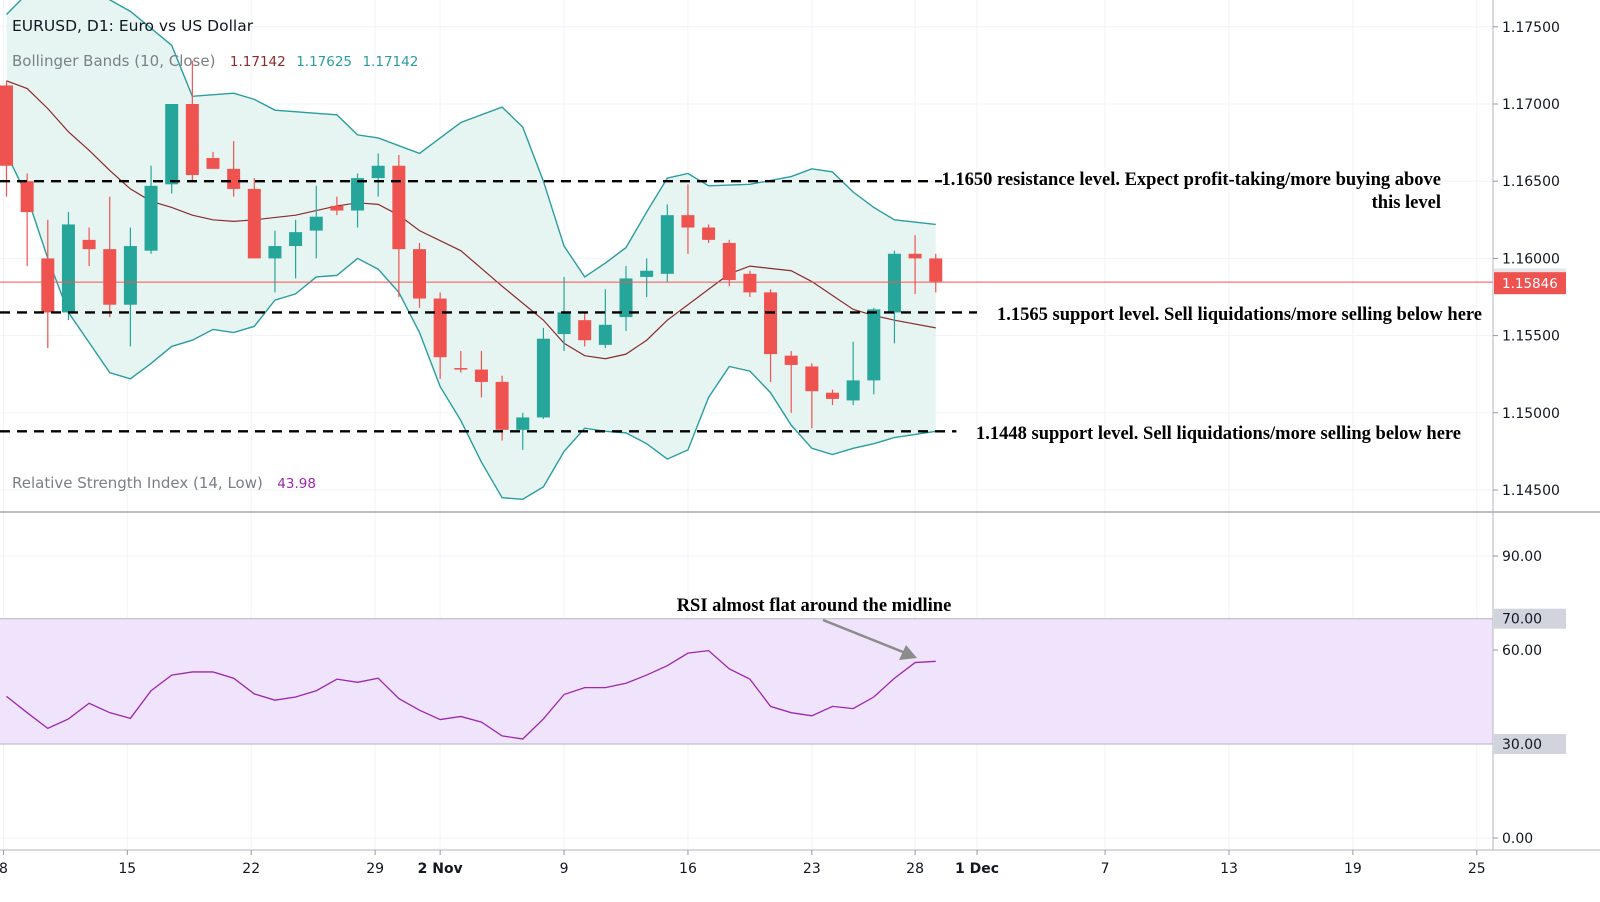 The height and width of the screenshot is (902, 1600). Describe the element at coordinates (564, 869) in the screenshot. I see `time-tick-label: 9` at that location.